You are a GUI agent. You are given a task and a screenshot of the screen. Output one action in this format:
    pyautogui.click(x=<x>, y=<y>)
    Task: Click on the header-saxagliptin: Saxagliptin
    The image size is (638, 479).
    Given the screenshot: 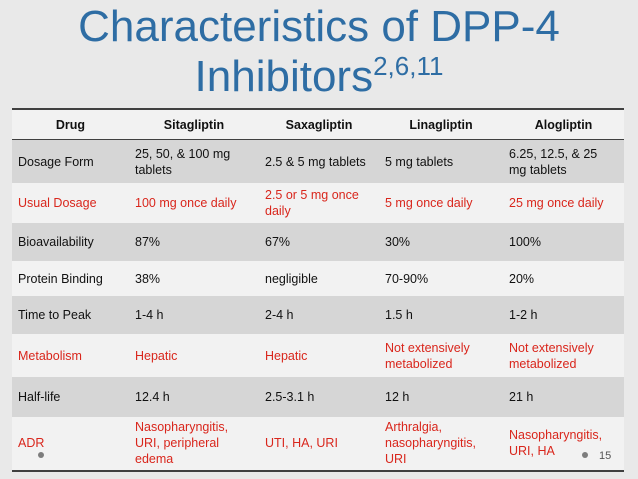 What is the action you would take?
    pyautogui.click(x=319, y=125)
    